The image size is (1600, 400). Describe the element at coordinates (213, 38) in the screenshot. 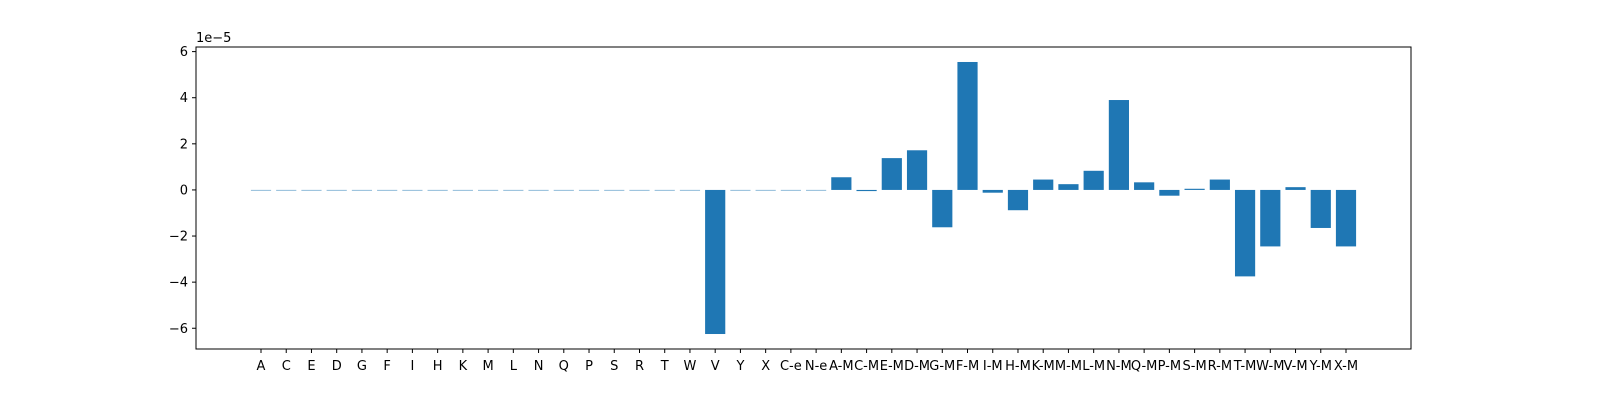

I see `y-axis-offset-label: 1e−5` at that location.